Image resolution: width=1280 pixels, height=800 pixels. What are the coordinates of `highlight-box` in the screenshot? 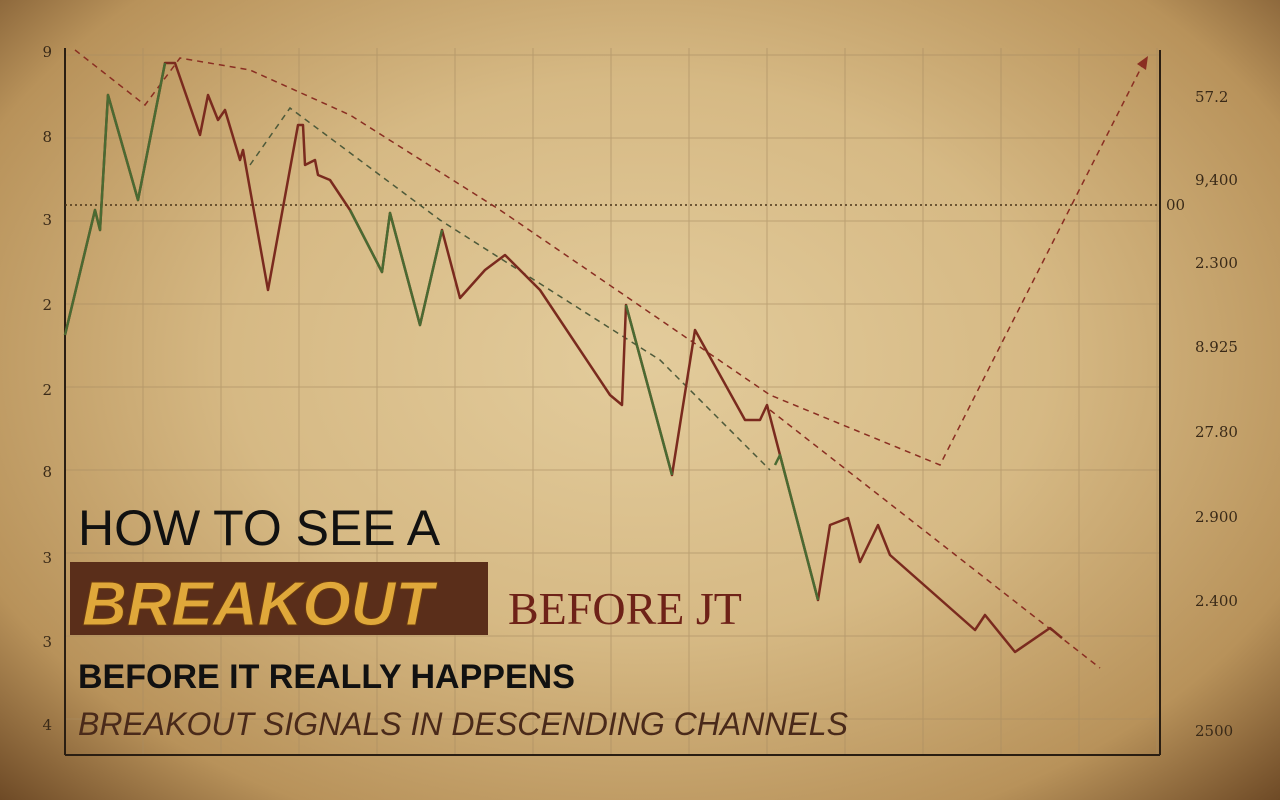 It's located at (279, 598).